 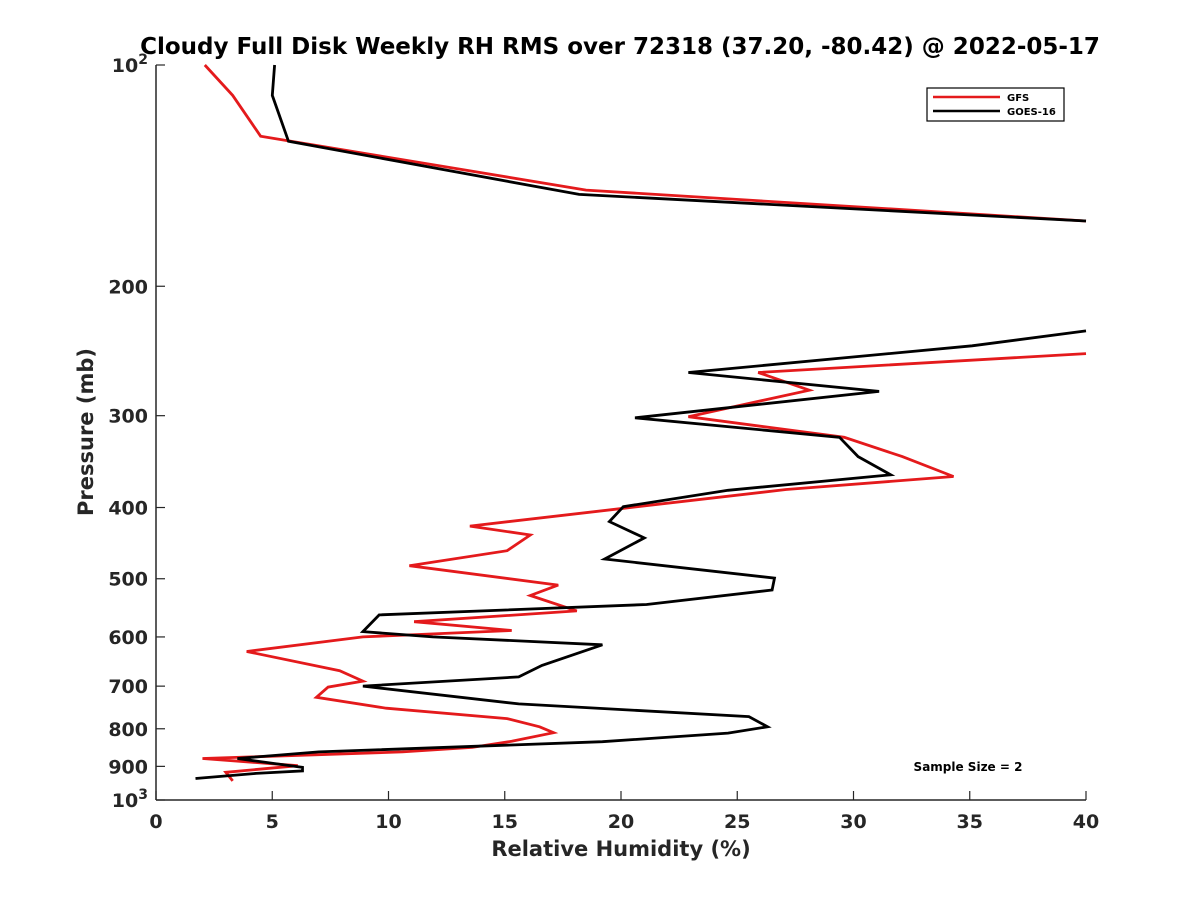 What do you see at coordinates (128, 417) in the screenshot?
I see `y-tick-label: 300` at bounding box center [128, 417].